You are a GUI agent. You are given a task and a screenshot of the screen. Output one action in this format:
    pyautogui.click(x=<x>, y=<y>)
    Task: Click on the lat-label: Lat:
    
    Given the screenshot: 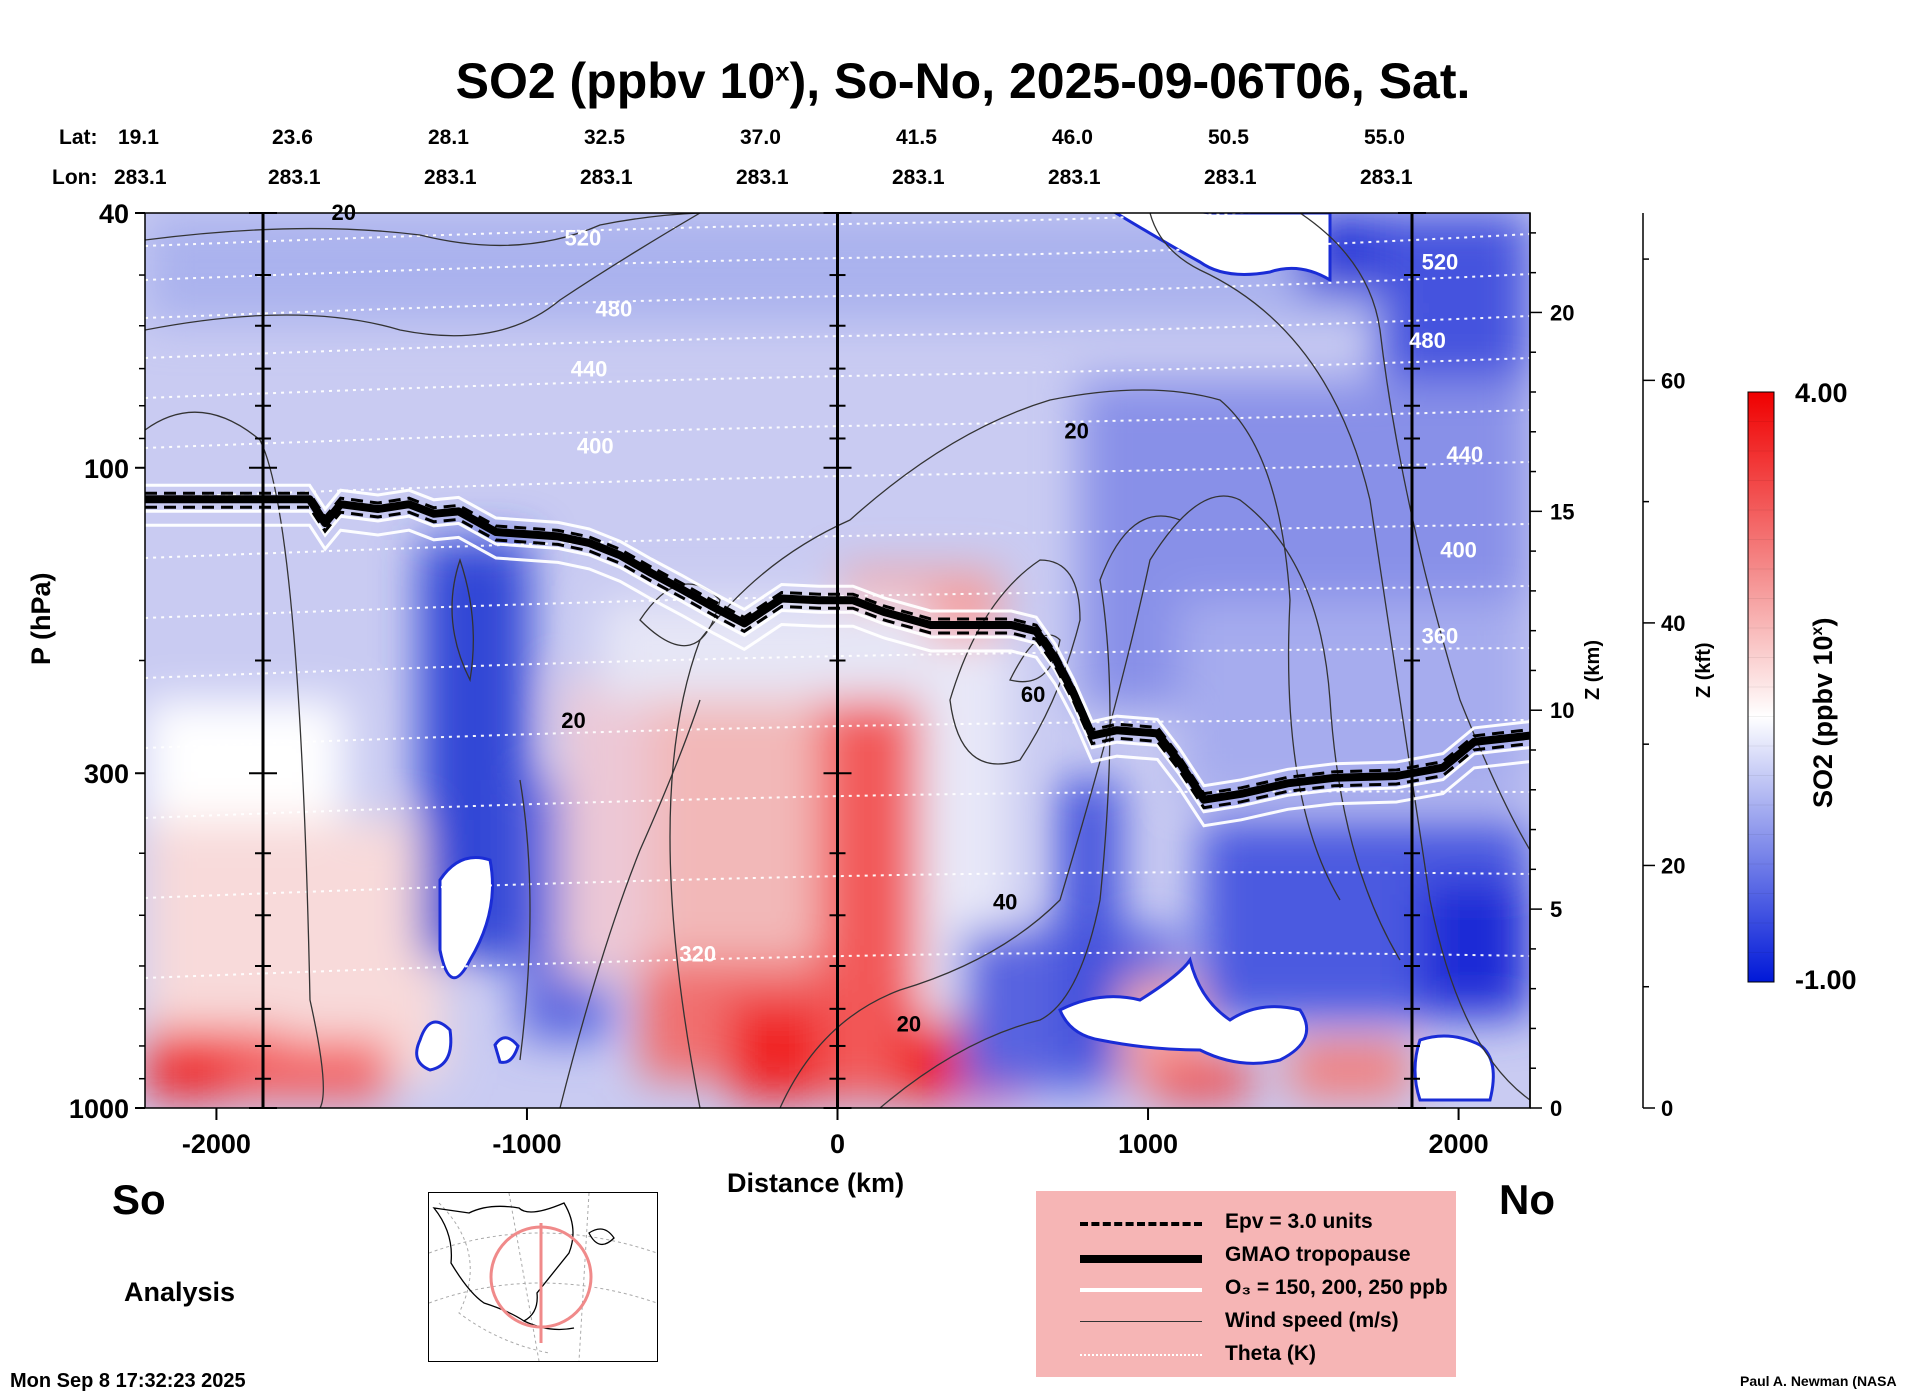 What is the action you would take?
    pyautogui.click(x=78, y=137)
    